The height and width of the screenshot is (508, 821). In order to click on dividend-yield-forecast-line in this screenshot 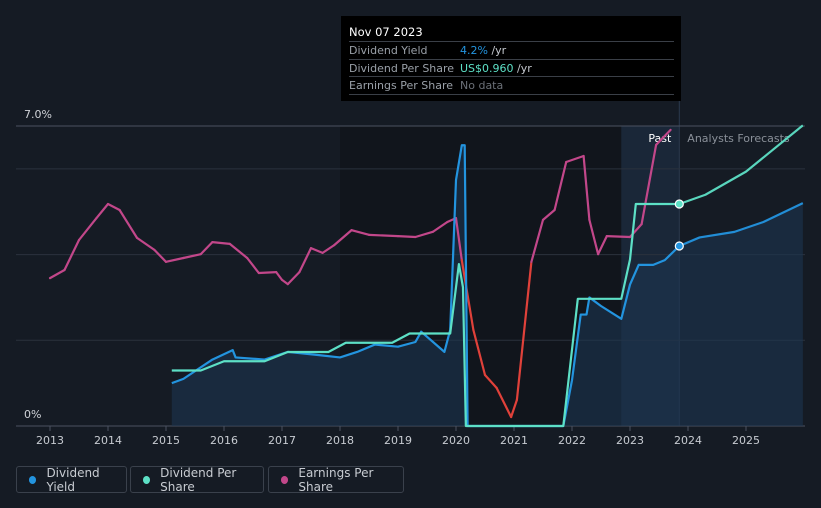, I will do `click(741, 225)`.